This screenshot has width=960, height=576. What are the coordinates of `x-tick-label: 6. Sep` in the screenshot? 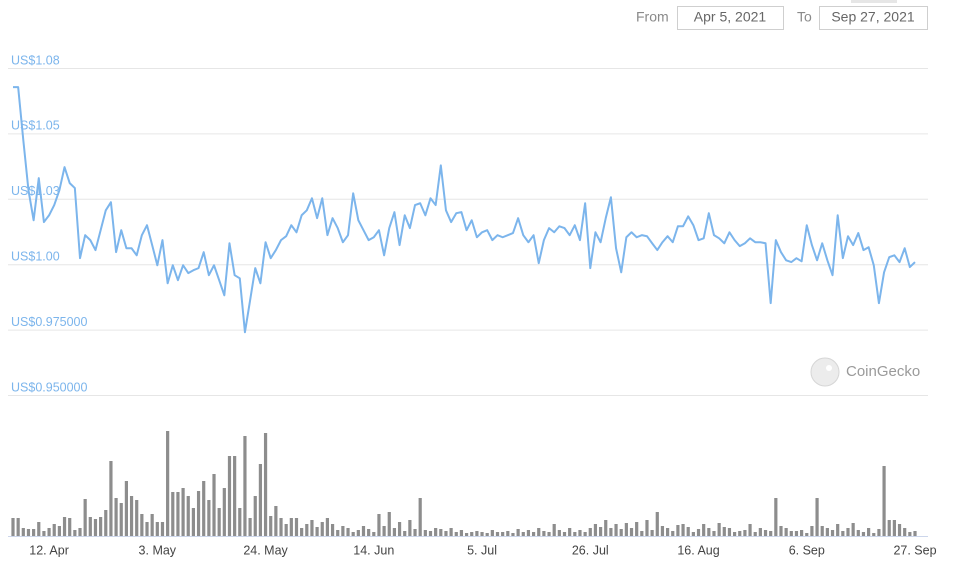 It's located at (807, 550).